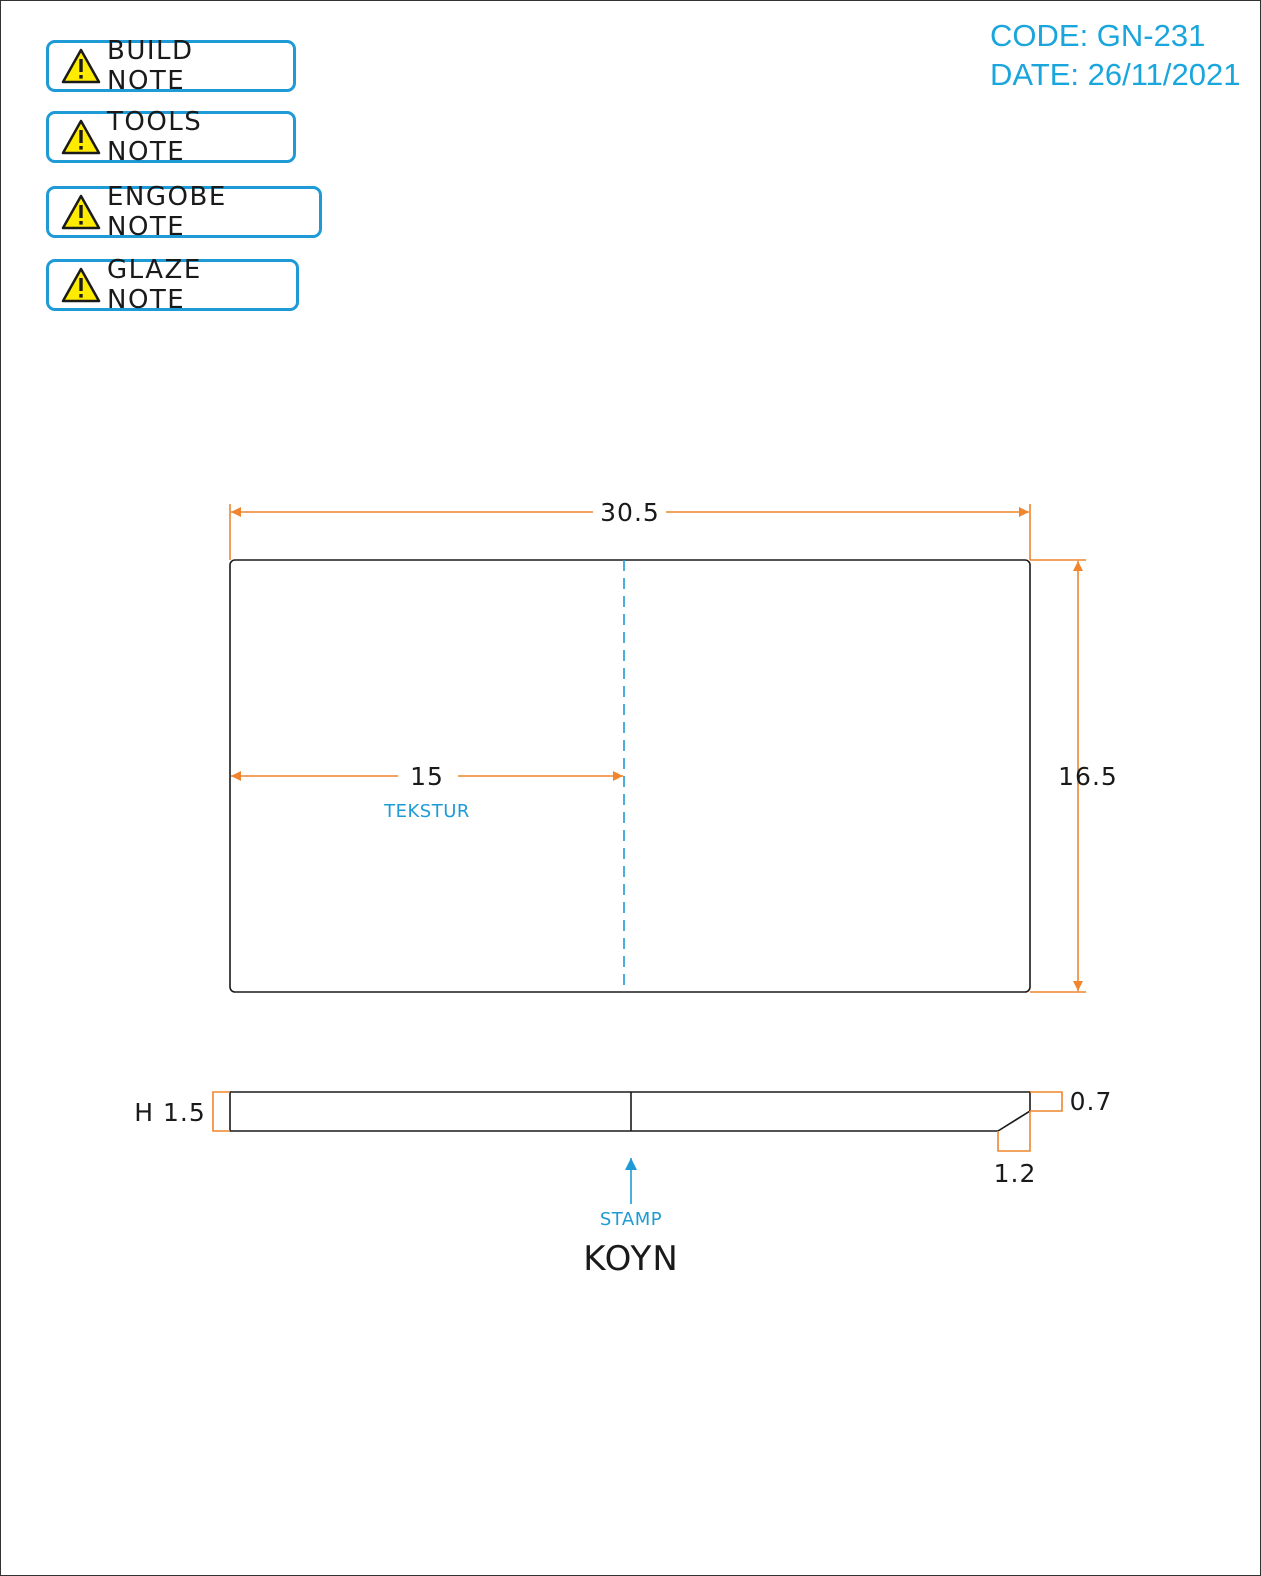 The width and height of the screenshot is (1261, 1576). I want to click on tools-note-label: TOOLS NOTE, so click(155, 137).